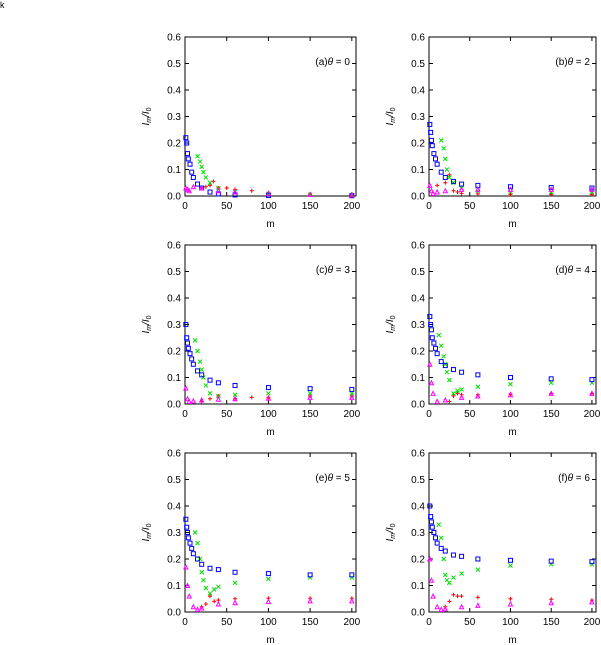 This screenshot has height=645, width=601. What do you see at coordinates (418, 560) in the screenshot?
I see `y-tick-label: 0.2` at bounding box center [418, 560].